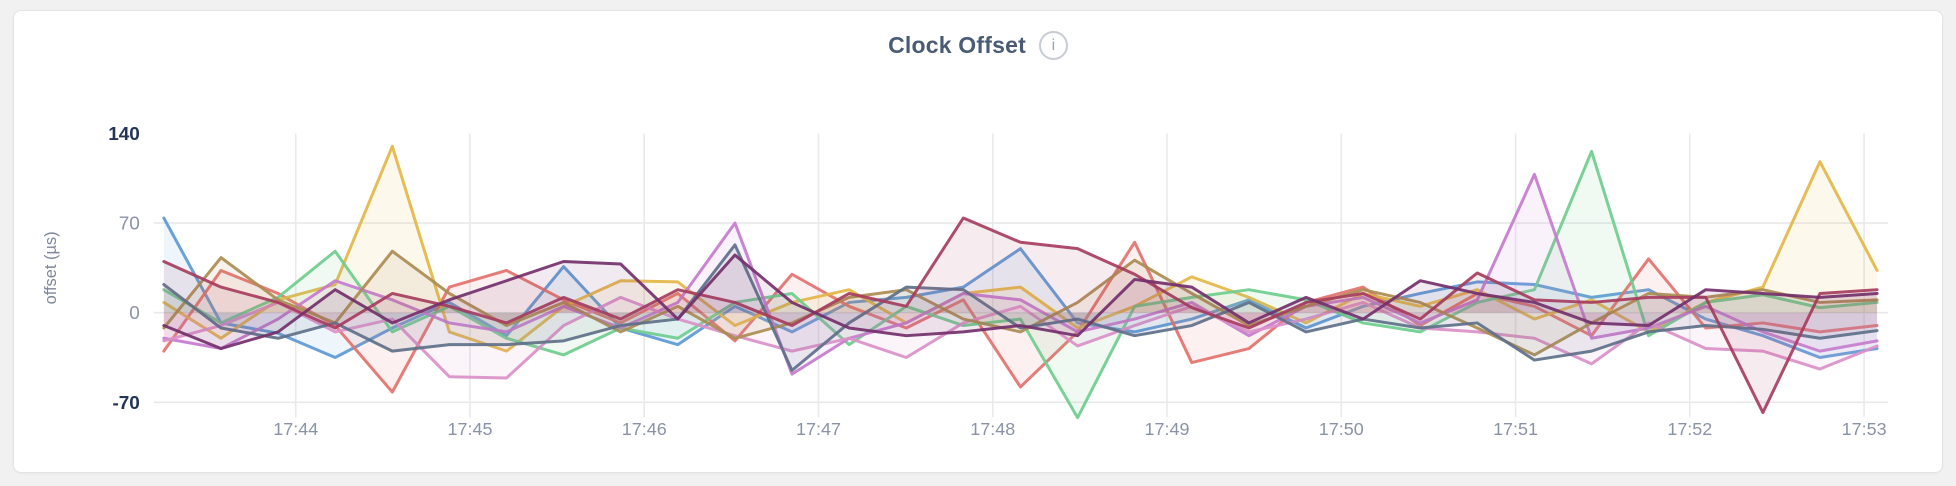 The width and height of the screenshot is (1956, 486). What do you see at coordinates (129, 224) in the screenshot?
I see `y-tick-label: 70` at bounding box center [129, 224].